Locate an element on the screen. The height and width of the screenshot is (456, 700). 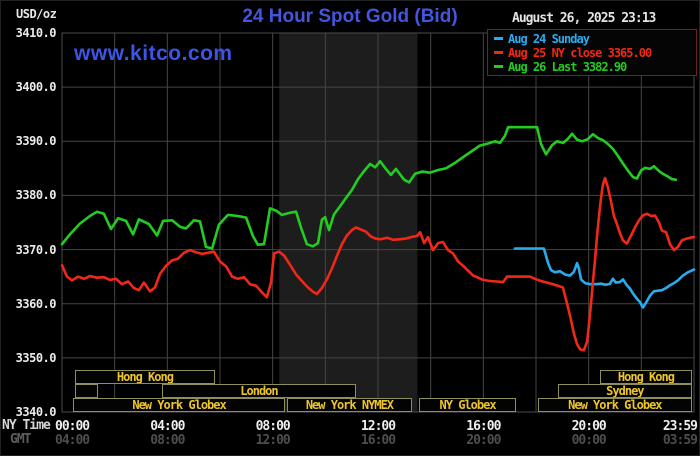
ny-time-axis-label: NY Time is located at coordinates (26, 425).